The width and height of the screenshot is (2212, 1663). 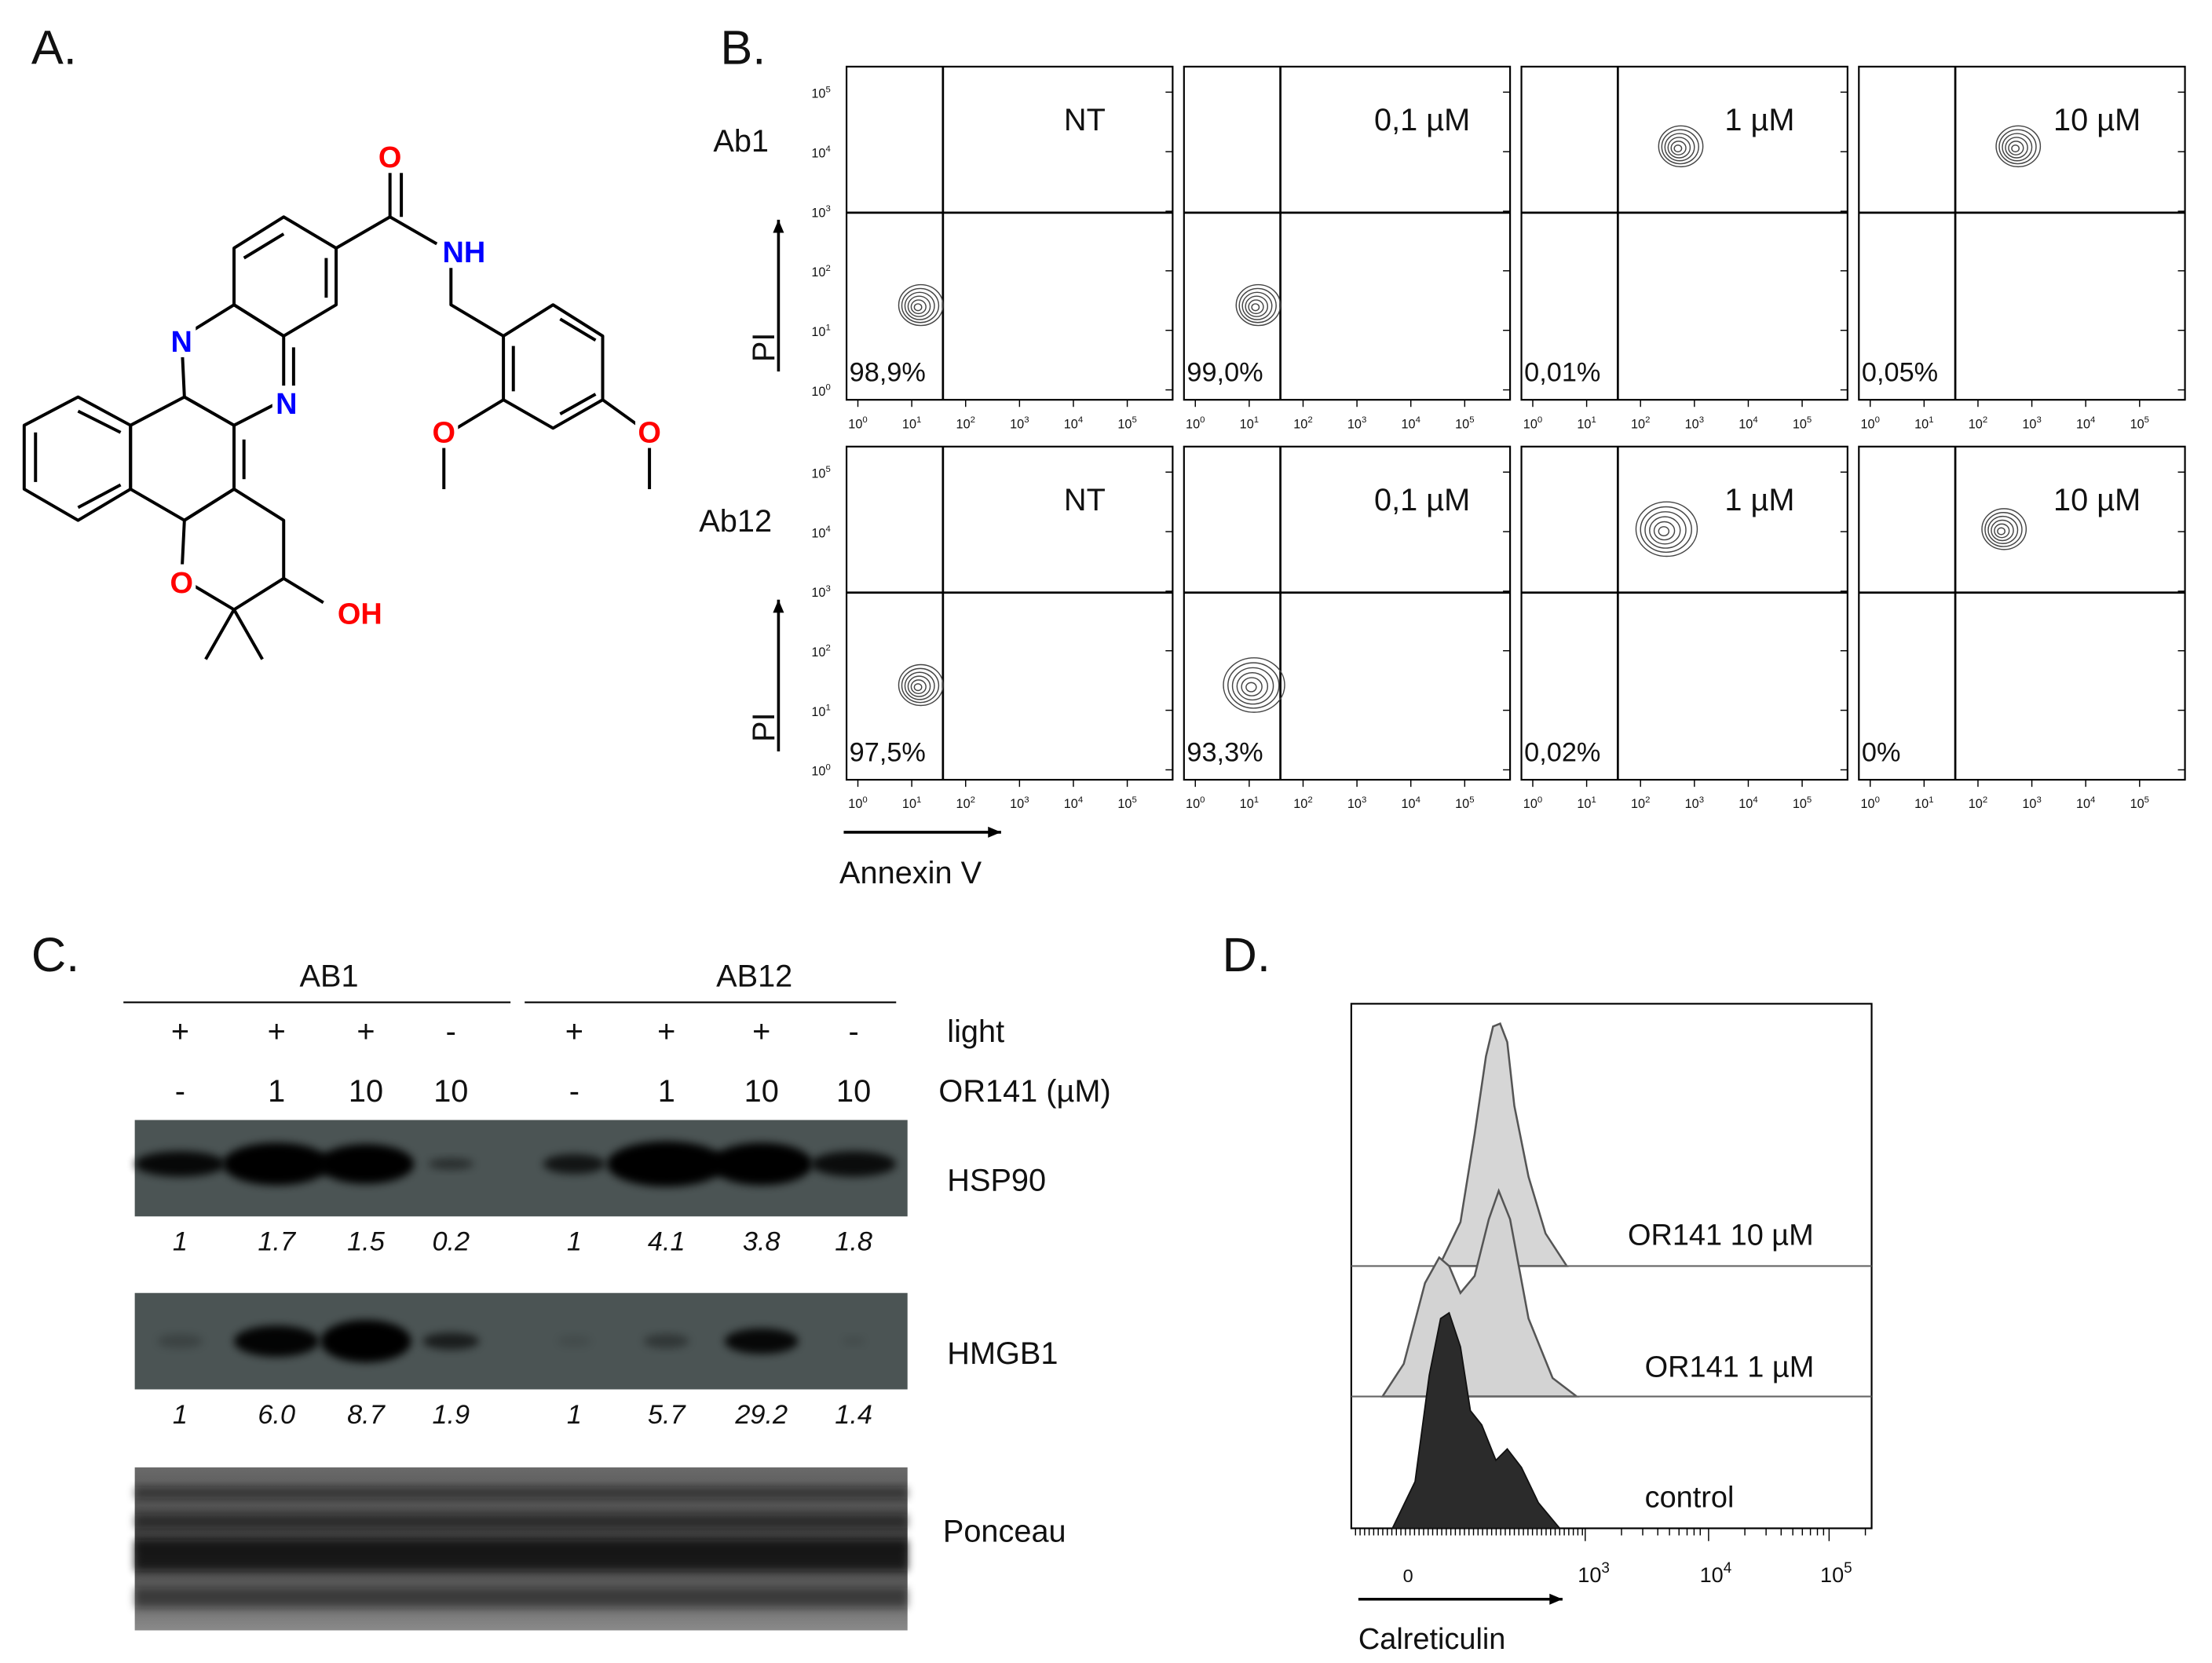 I want to click on condition-label: NT, so click(x=1085, y=500).